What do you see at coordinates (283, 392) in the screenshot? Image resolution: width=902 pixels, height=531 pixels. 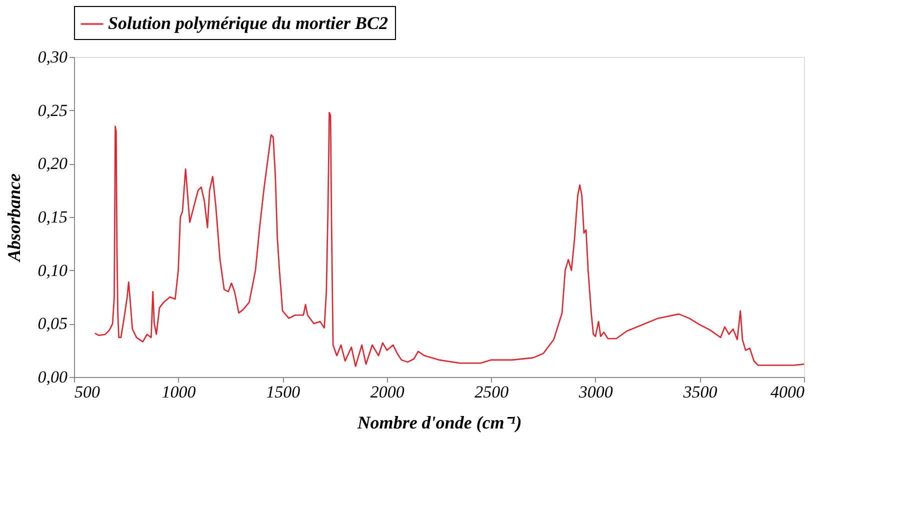 I see `x-tick-label: 1500` at bounding box center [283, 392].